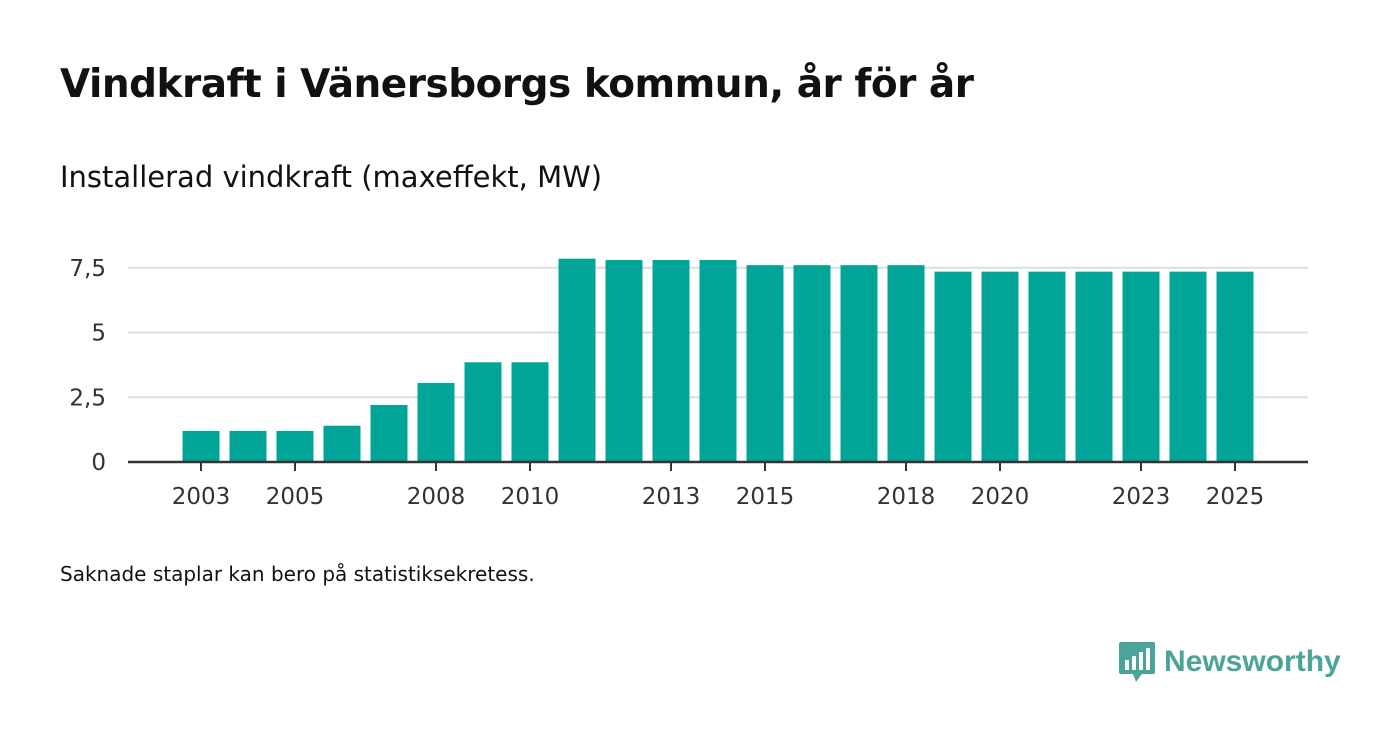 The width and height of the screenshot is (1400, 745). Describe the element at coordinates (671, 497) in the screenshot. I see `x-tick-label: 2013` at that location.